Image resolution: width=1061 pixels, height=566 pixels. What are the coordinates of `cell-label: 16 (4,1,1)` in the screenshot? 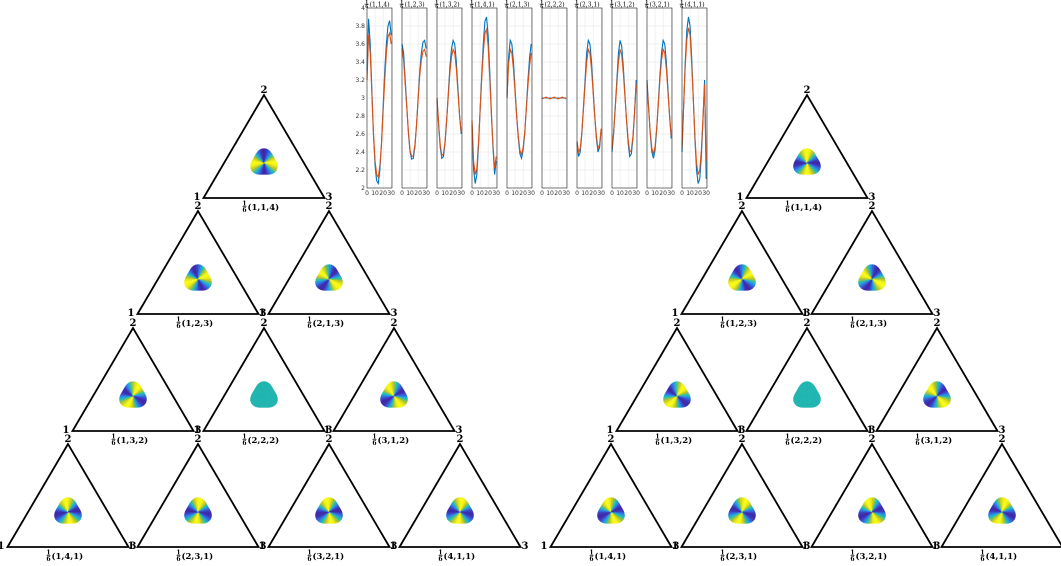 It's located at (998, 557).